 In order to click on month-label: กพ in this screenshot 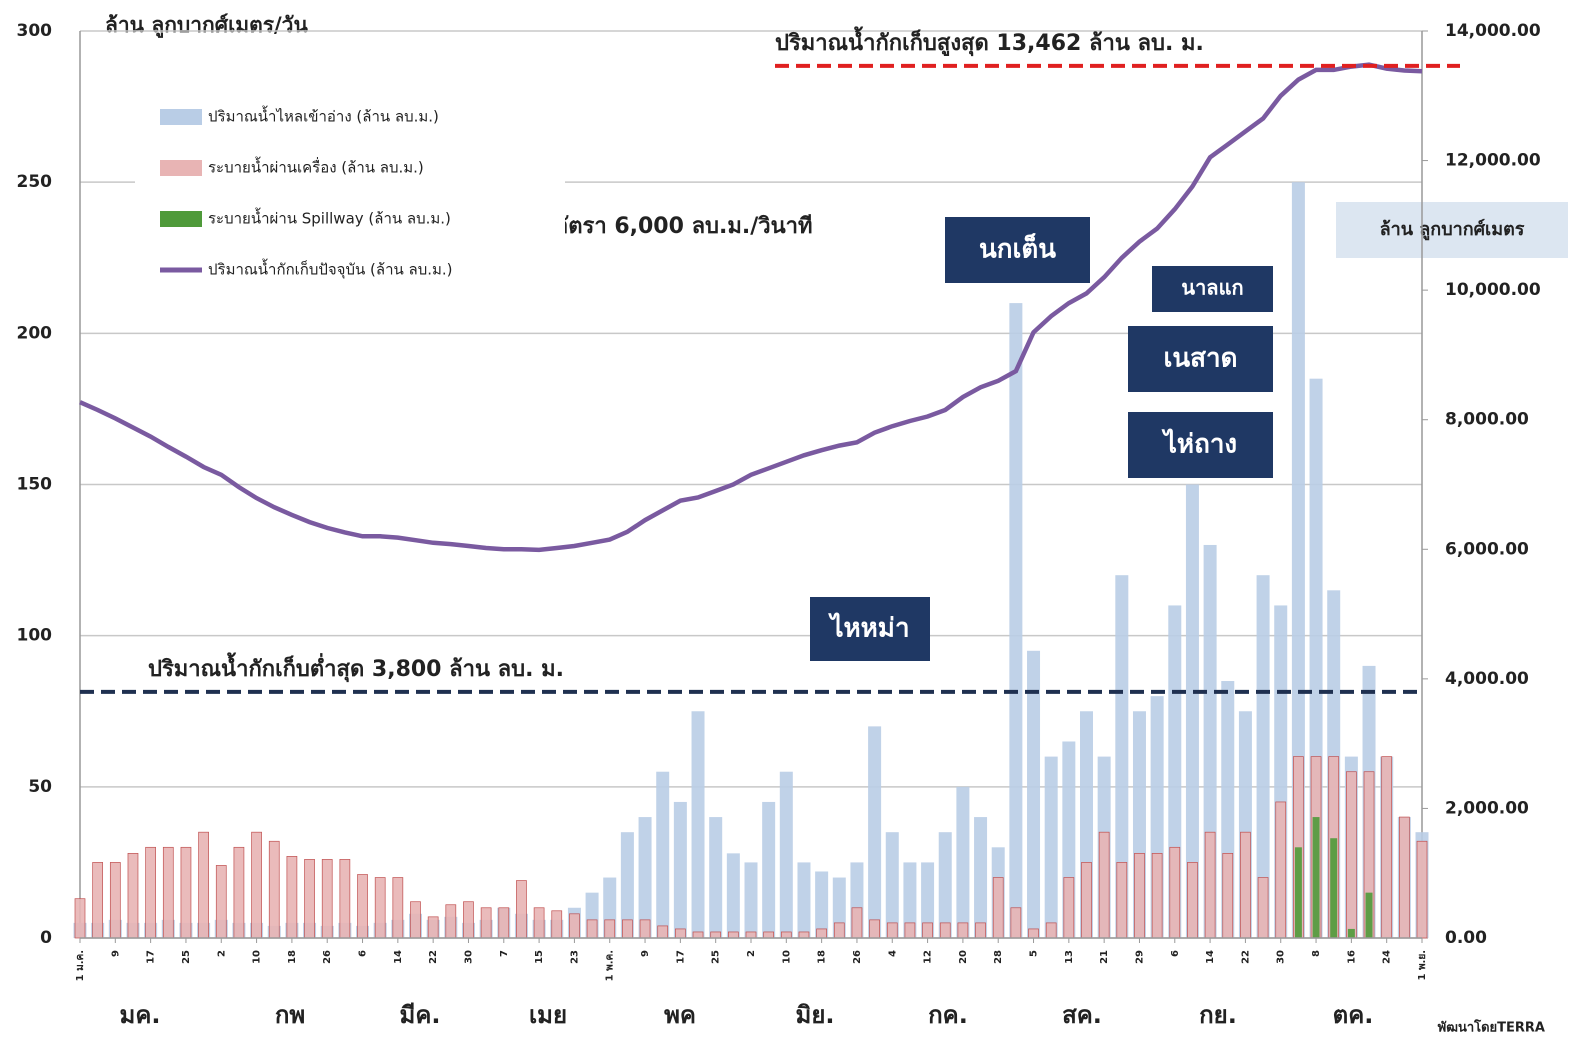, I will do `click(290, 1015)`.